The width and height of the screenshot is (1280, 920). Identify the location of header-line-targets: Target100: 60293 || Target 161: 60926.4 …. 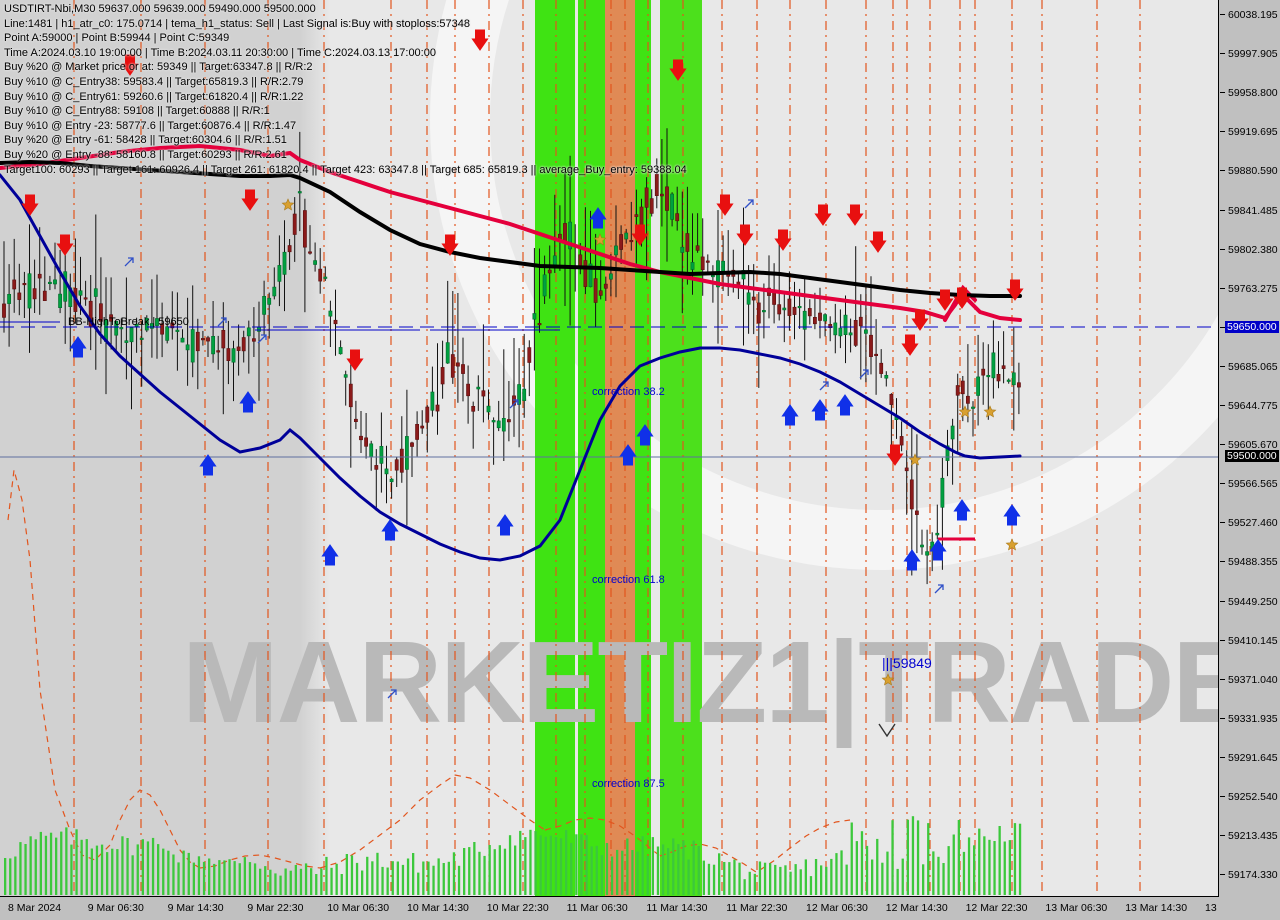
(345, 169).